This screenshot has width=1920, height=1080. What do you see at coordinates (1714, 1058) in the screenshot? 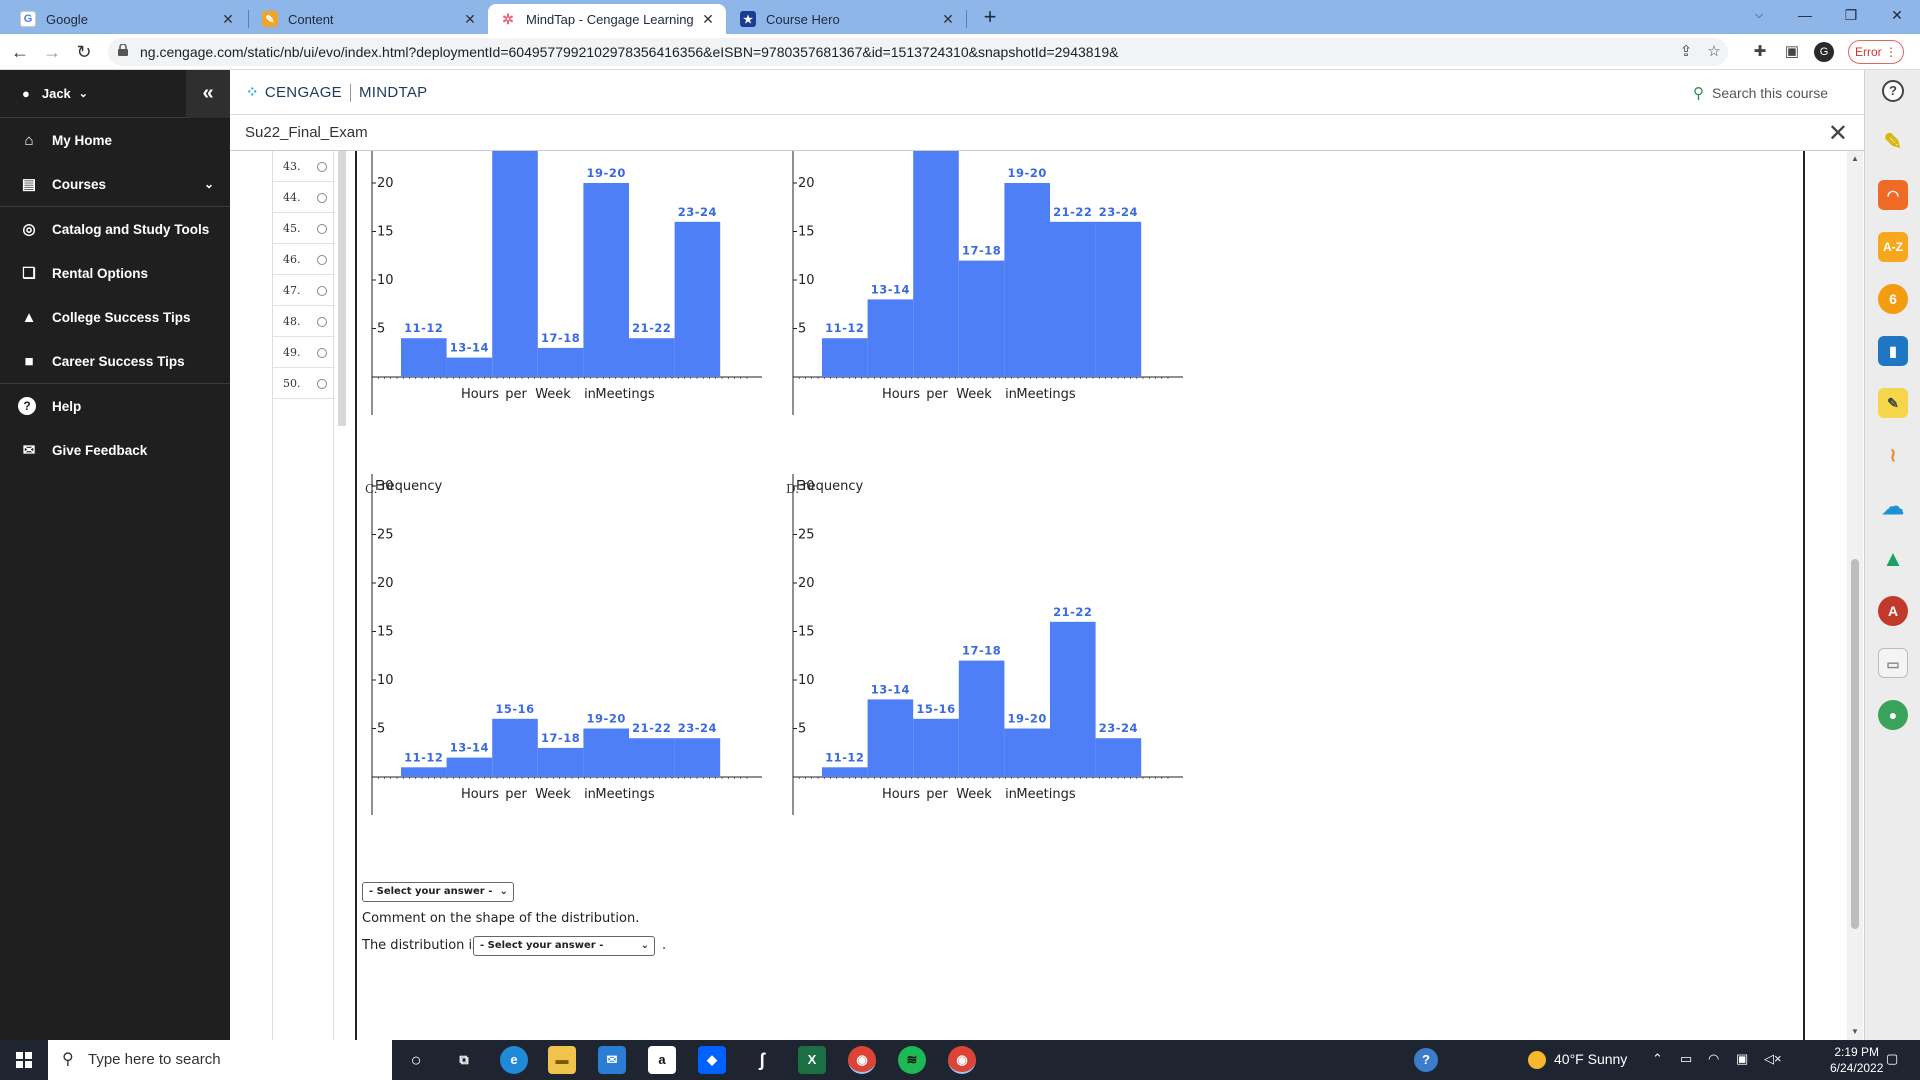
I see `wifi-icon: ◠` at bounding box center [1714, 1058].